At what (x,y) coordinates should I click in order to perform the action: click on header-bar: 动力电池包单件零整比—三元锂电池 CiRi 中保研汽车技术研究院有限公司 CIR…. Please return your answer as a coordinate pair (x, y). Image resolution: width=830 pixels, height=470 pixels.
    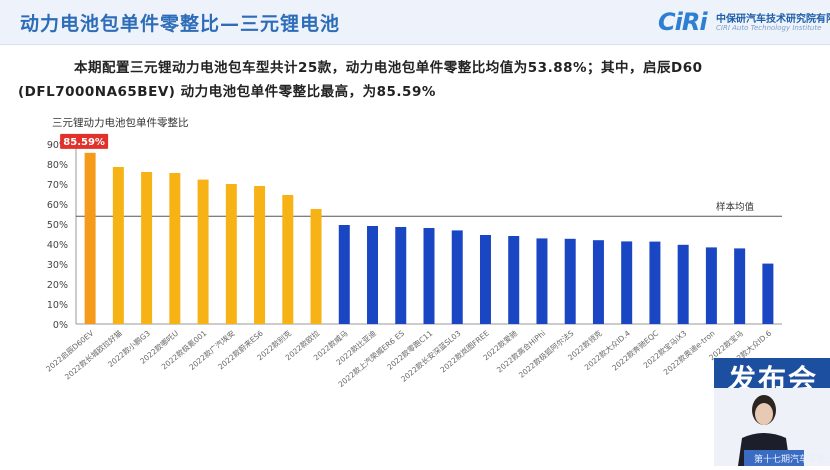
    Looking at the image, I should click on (415, 22).